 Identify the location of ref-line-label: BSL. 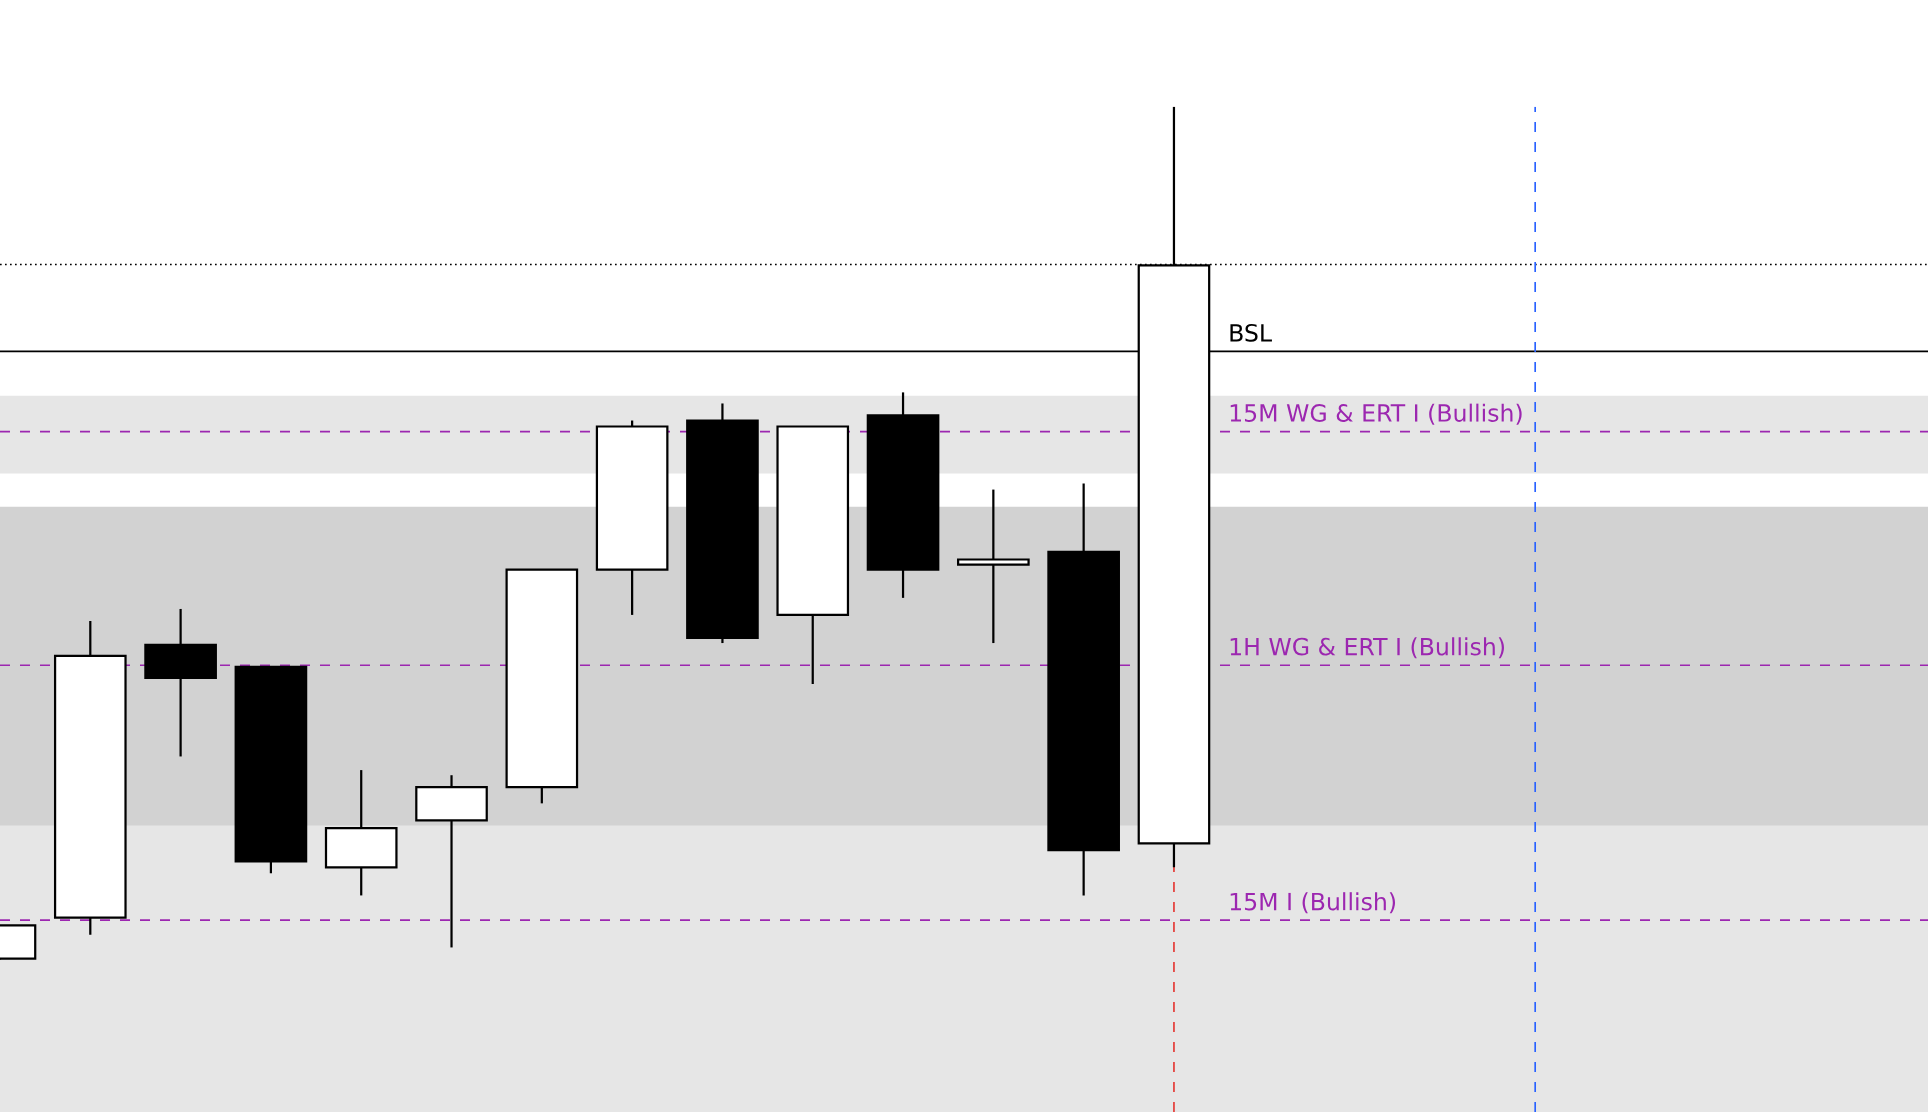
(1251, 332).